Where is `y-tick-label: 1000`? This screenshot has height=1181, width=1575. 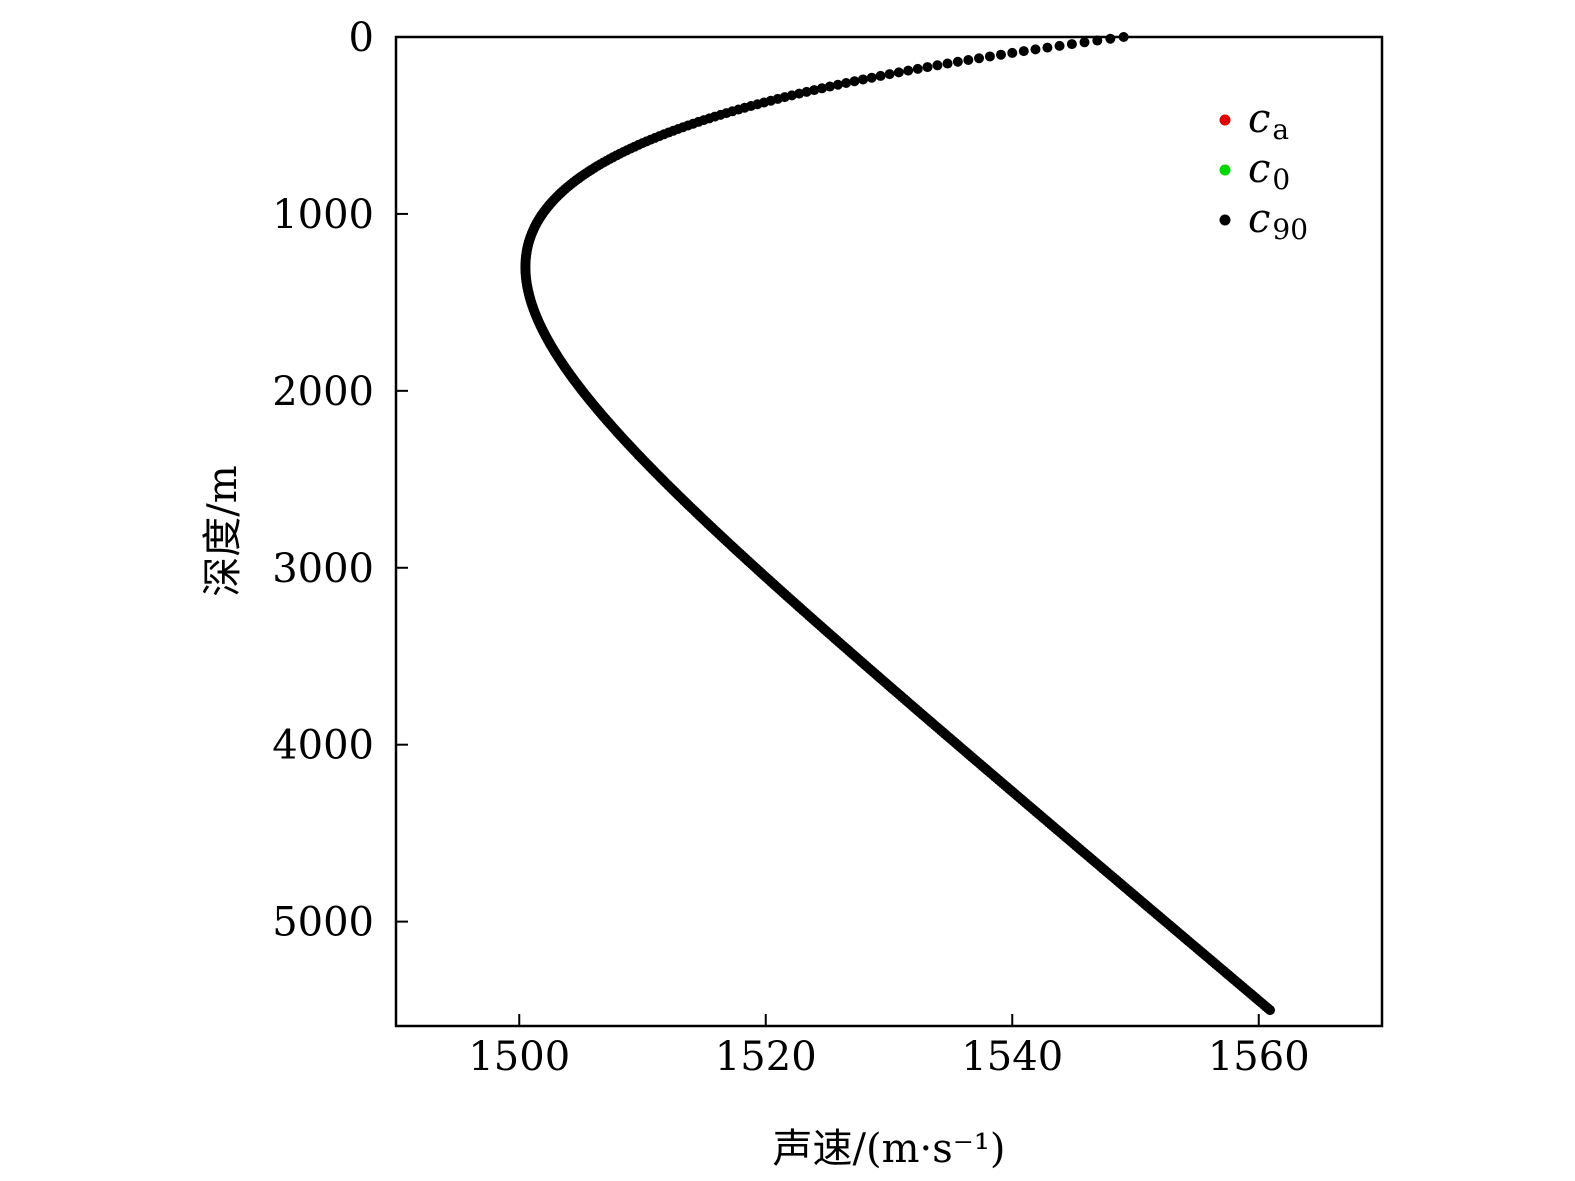
y-tick-label: 1000 is located at coordinates (323, 215).